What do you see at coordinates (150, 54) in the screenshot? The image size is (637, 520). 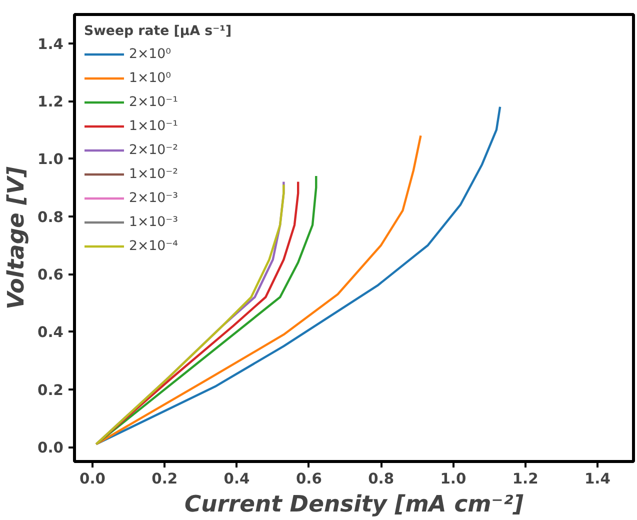 I see `legend-label: 2×10⁰` at bounding box center [150, 54].